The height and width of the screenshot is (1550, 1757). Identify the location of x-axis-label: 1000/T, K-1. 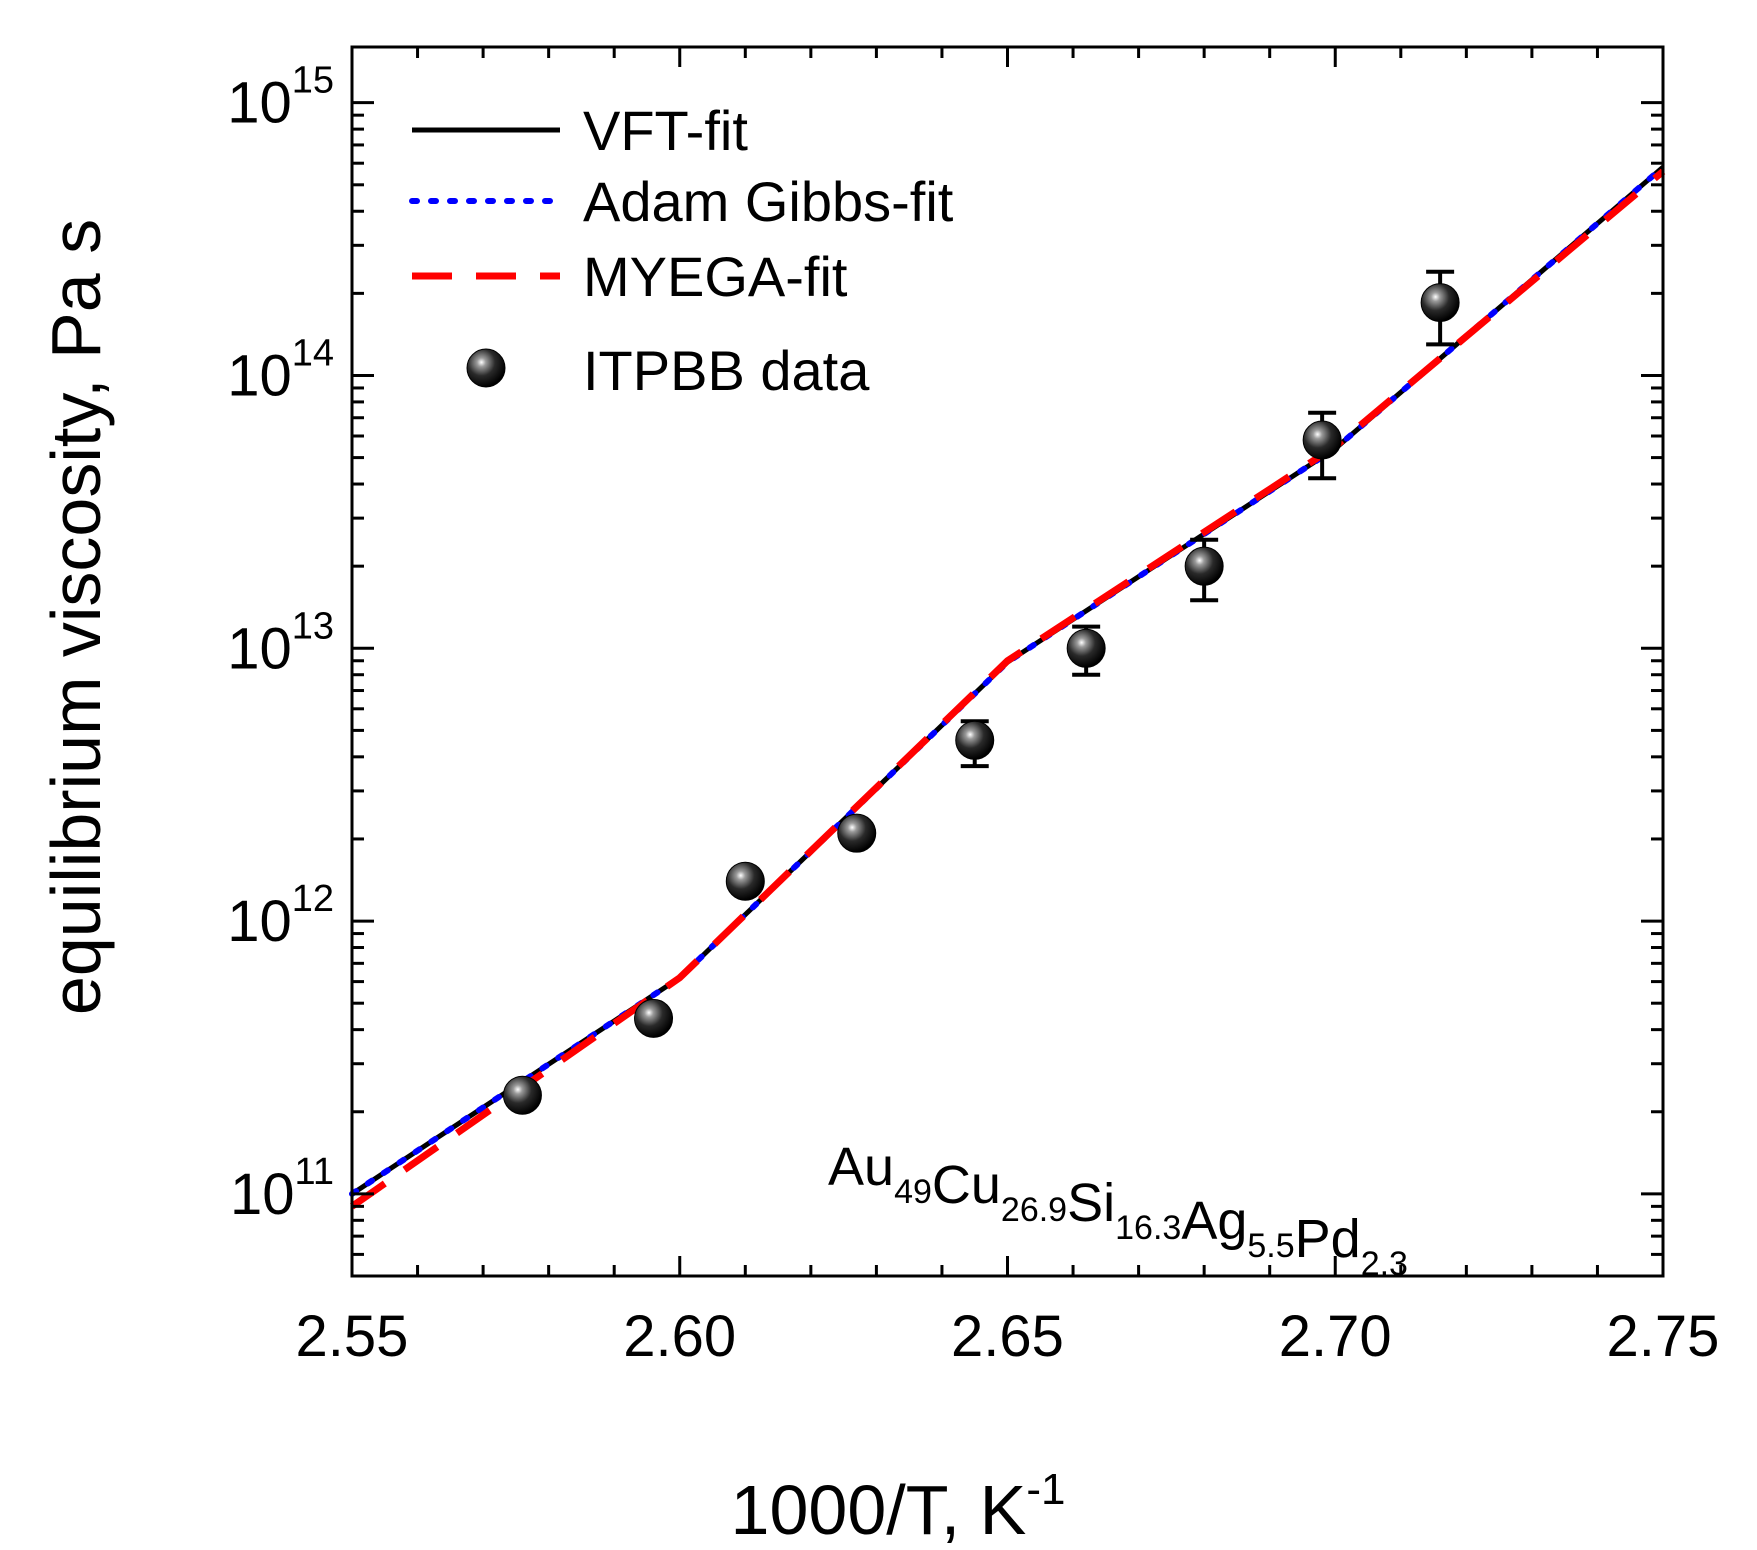
(898, 1507).